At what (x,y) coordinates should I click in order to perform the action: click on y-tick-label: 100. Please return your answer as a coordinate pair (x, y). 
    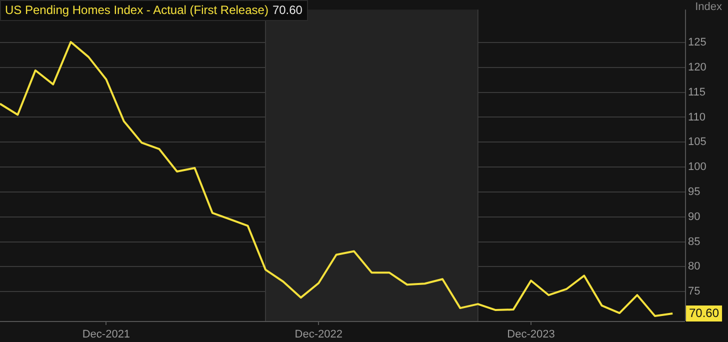
    Looking at the image, I should click on (697, 167).